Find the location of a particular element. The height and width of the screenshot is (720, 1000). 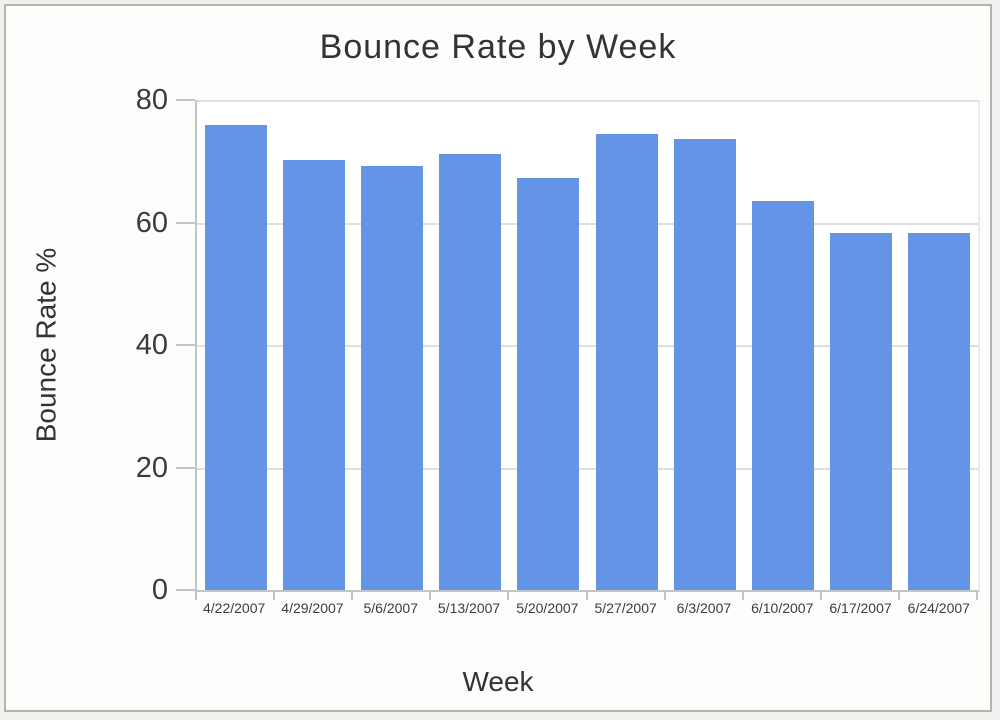

x-tick-label: 5/20/2007 is located at coordinates (547, 608).